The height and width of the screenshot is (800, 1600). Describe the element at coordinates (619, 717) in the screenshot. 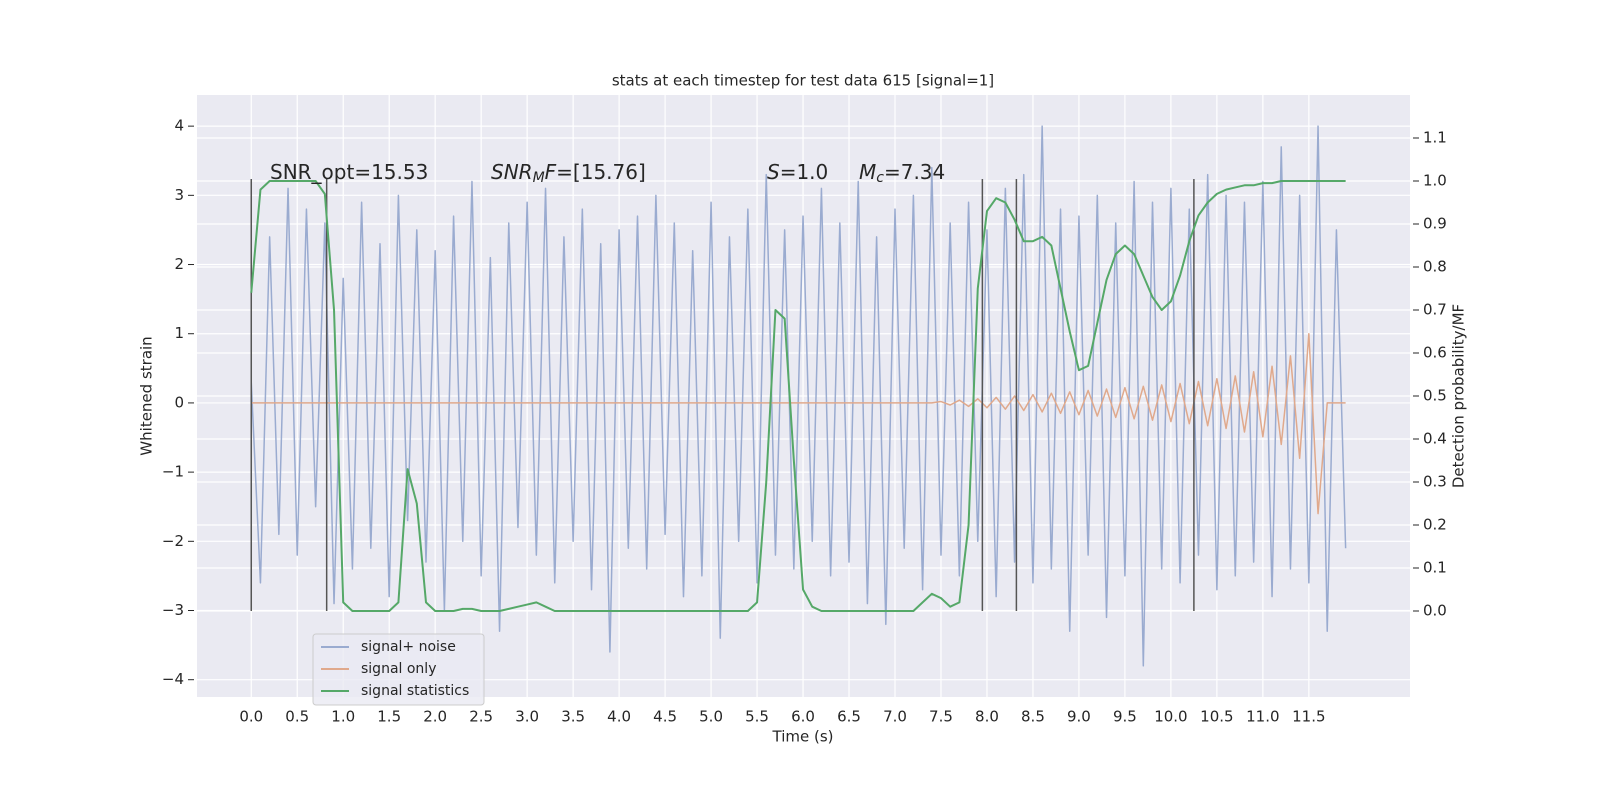

I see `x-tick-label: 4.0` at that location.